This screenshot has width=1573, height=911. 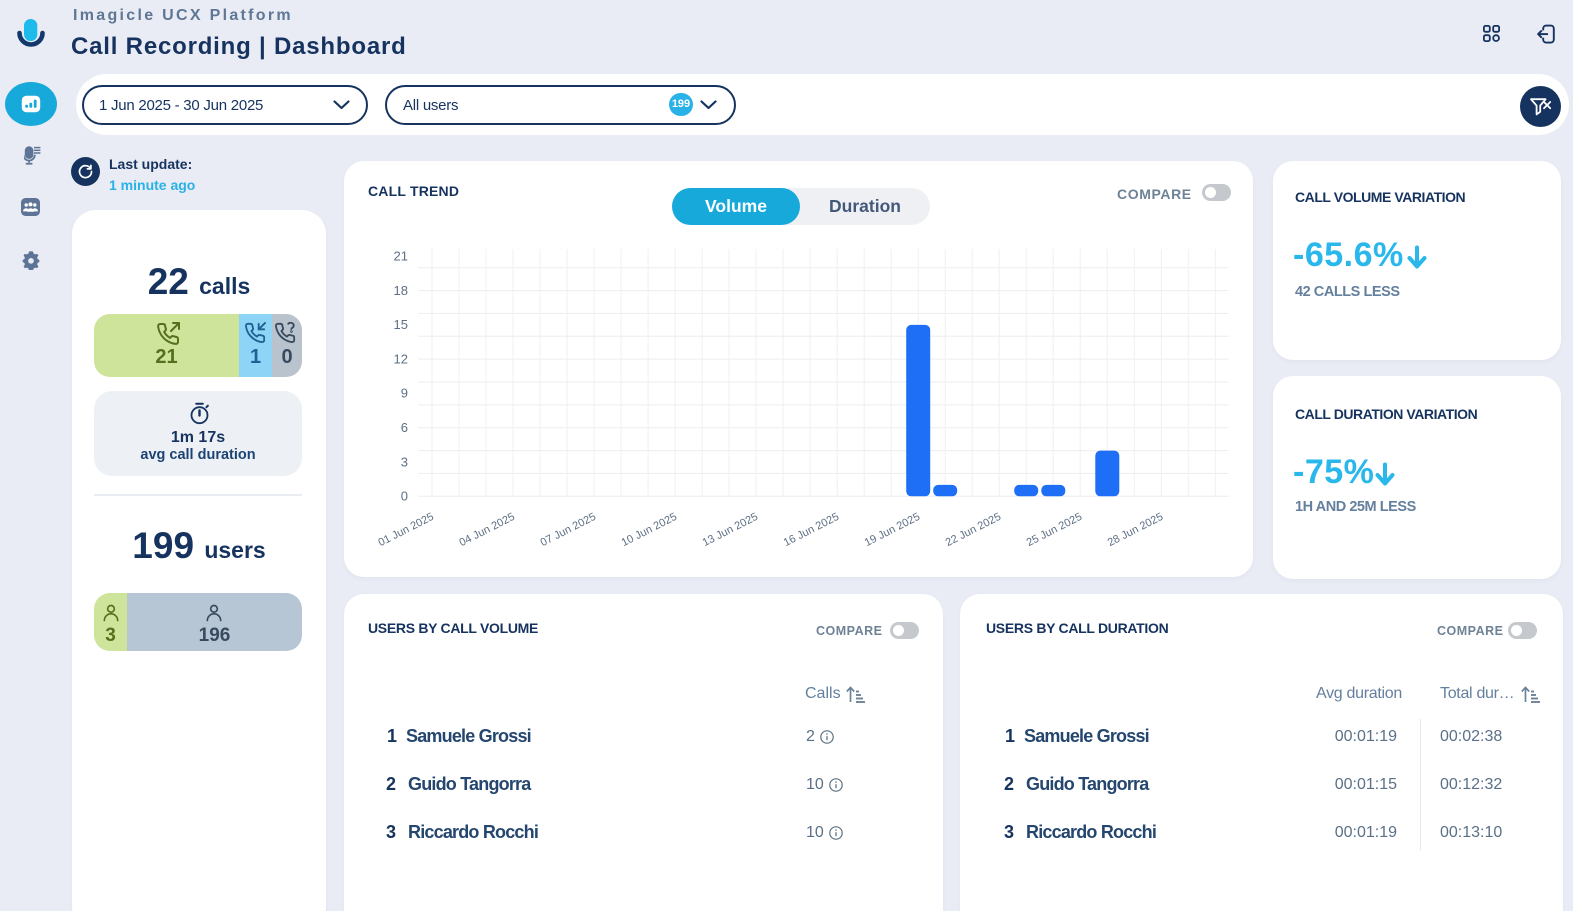 What do you see at coordinates (405, 530) in the screenshot?
I see `svg-text: 01 Jun 2025` at bounding box center [405, 530].